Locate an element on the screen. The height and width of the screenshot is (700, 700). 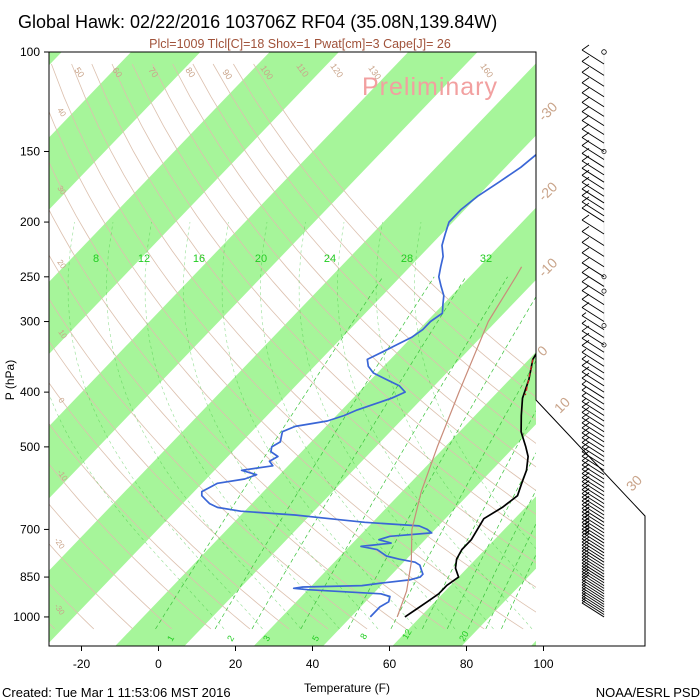
moist-adiabat is located at coordinates (137, 511).